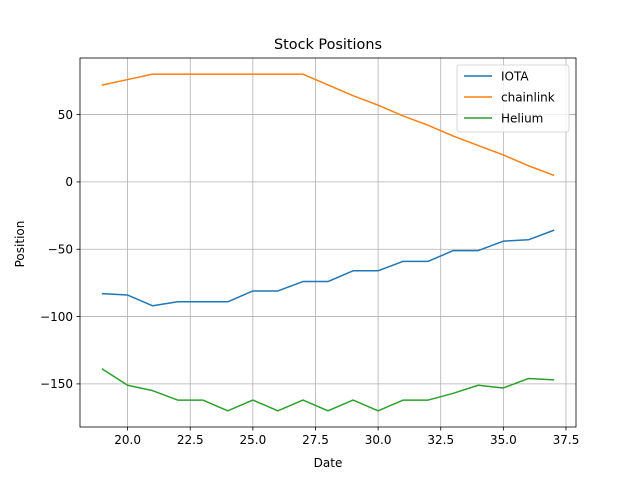 This screenshot has height=484, width=640. What do you see at coordinates (65, 115) in the screenshot?
I see `y-tick-label: 50` at bounding box center [65, 115].